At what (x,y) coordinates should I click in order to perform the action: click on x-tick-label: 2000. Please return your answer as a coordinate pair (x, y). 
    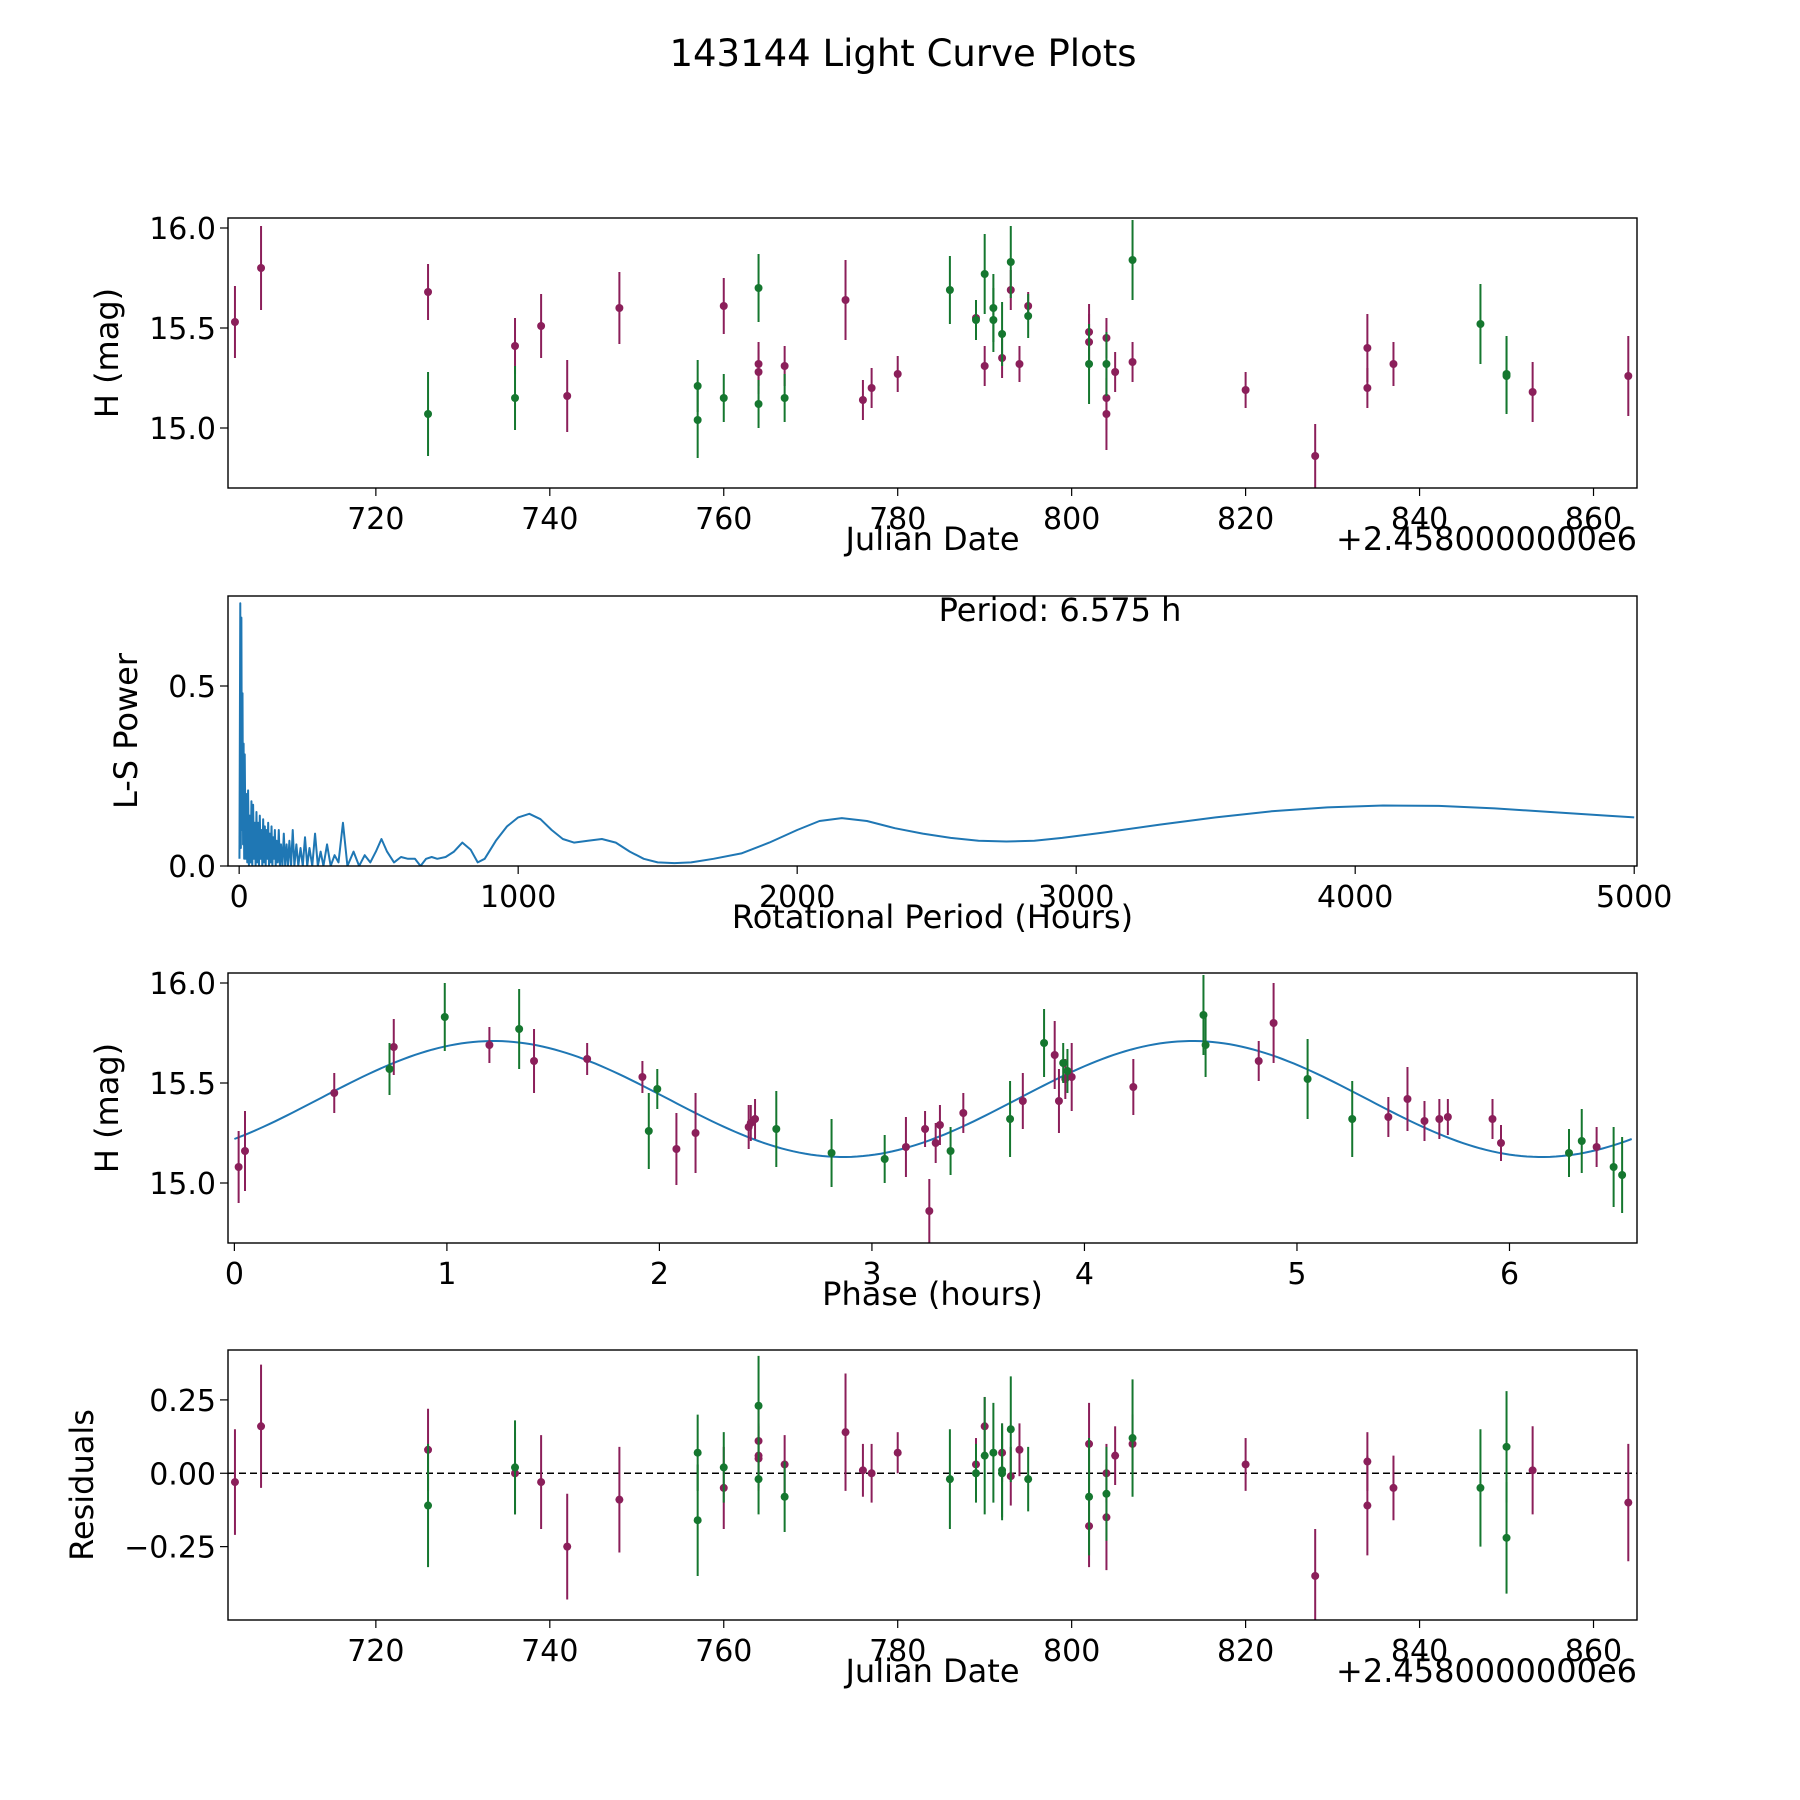
    Looking at the image, I should click on (797, 897).